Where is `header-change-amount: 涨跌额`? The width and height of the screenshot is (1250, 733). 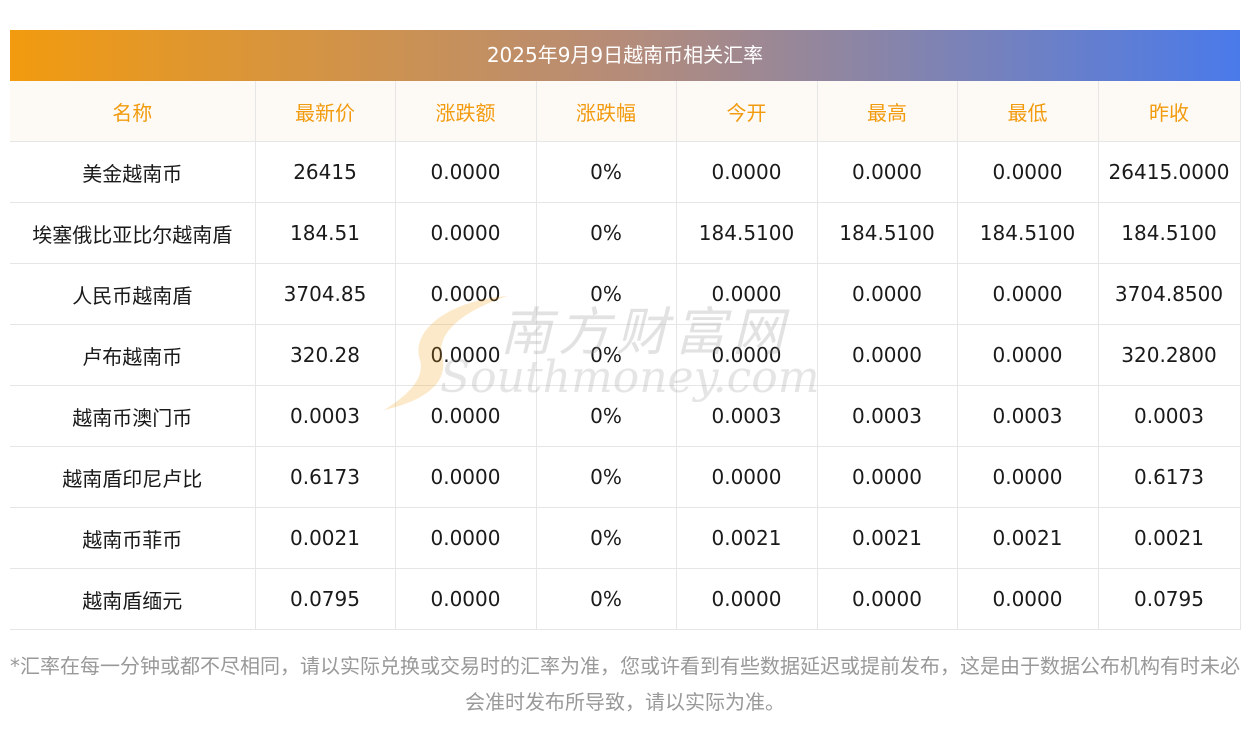 header-change-amount: 涨跌额 is located at coordinates (466, 111).